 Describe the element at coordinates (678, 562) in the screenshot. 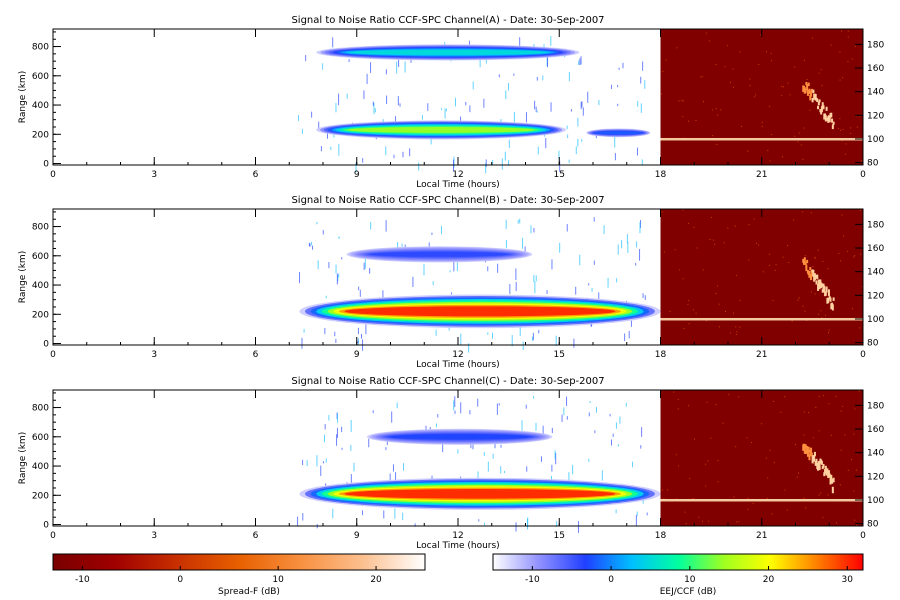

I see `colorbar-strip` at that location.